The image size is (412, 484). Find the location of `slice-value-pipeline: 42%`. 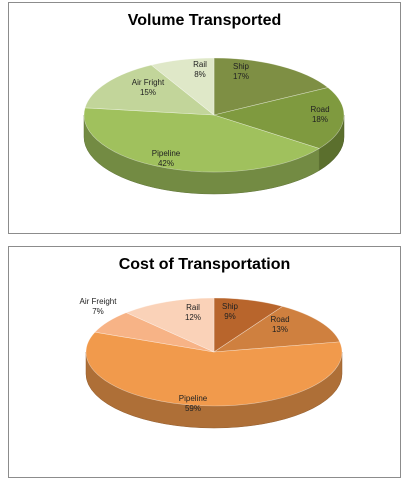

slice-value-pipeline: 42% is located at coordinates (166, 163).